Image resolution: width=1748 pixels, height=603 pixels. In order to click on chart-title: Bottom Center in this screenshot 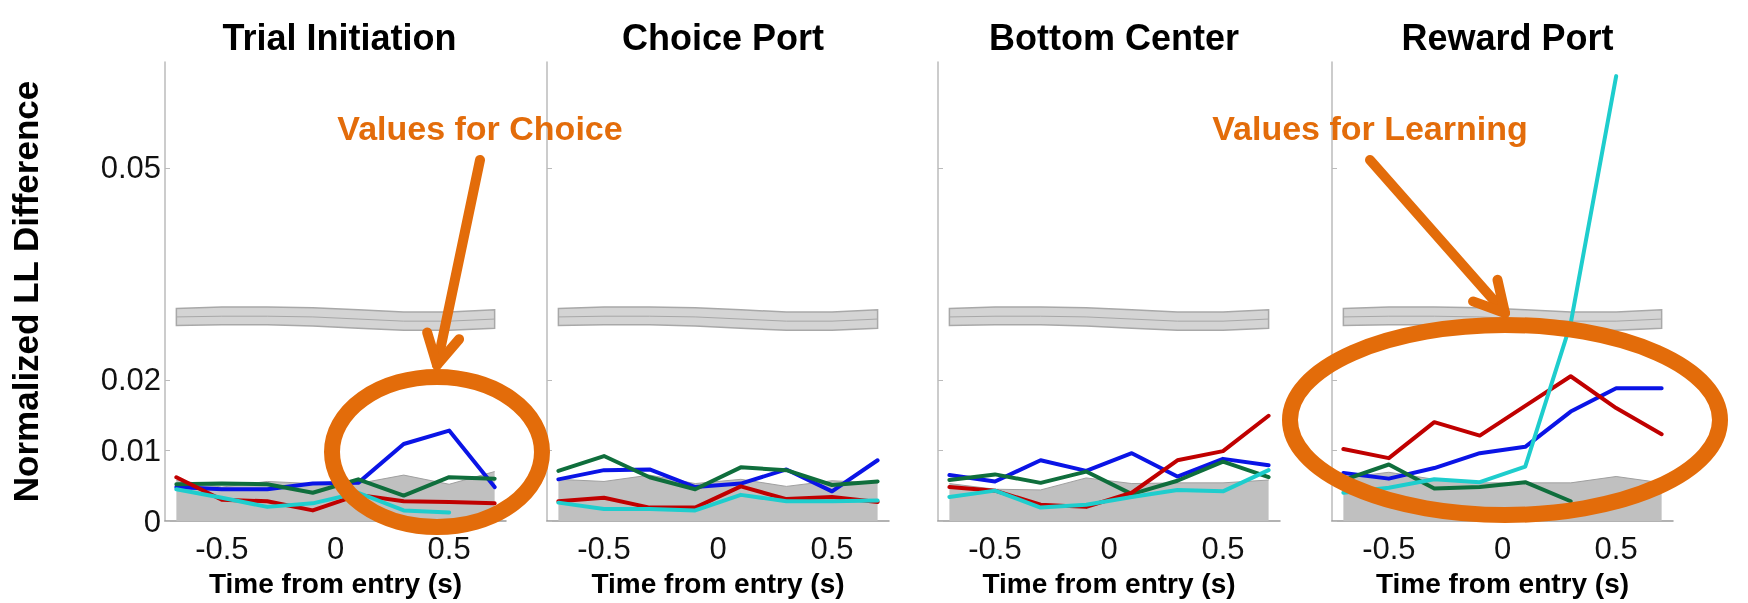, I will do `click(1114, 37)`.